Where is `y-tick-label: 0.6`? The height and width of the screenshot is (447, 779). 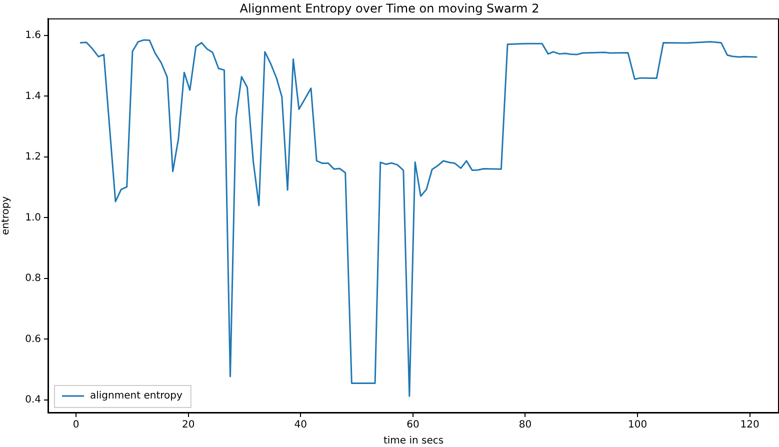
y-tick-label: 0.6 is located at coordinates (33, 339).